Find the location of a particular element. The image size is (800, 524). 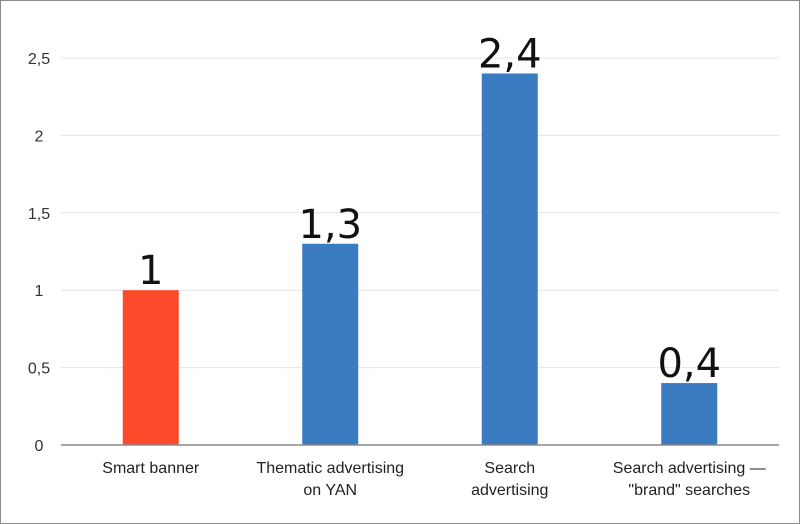

data-label: 1,3 is located at coordinates (330, 225).